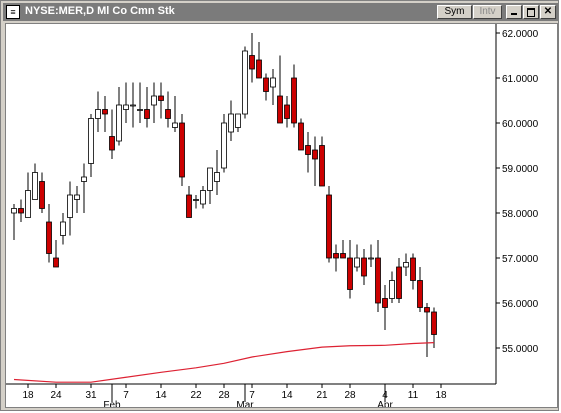  Describe the element at coordinates (520, 79) in the screenshot. I see `y-tick-label: 61.0000` at that location.